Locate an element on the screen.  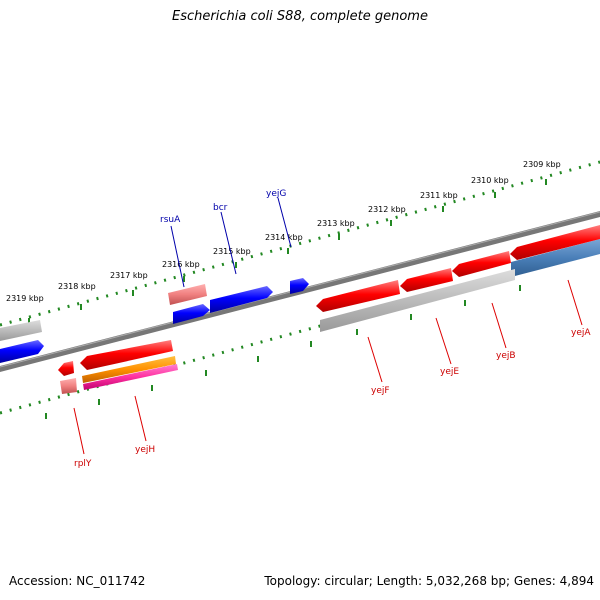
scale-label: 2314 kbp is located at coordinates (284, 237).